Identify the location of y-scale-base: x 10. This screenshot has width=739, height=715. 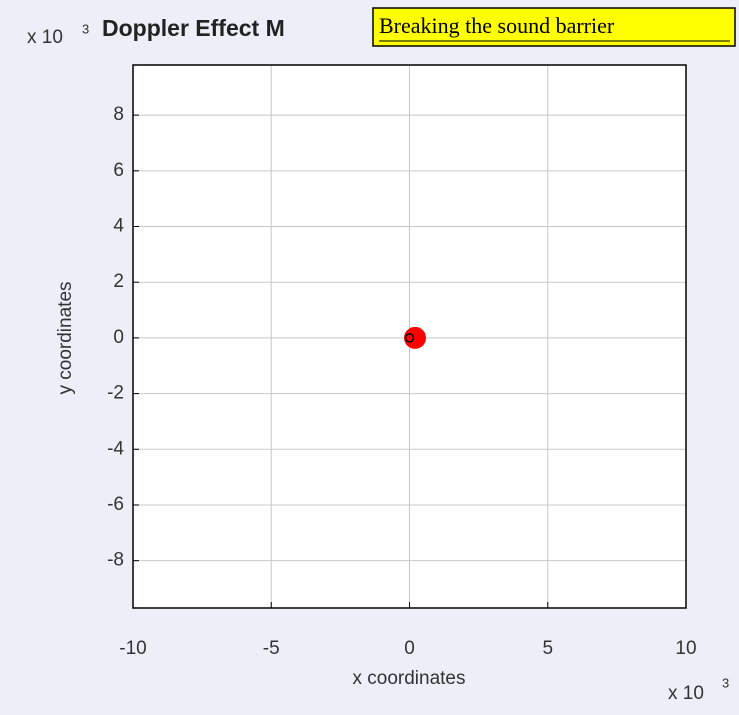
(45, 37).